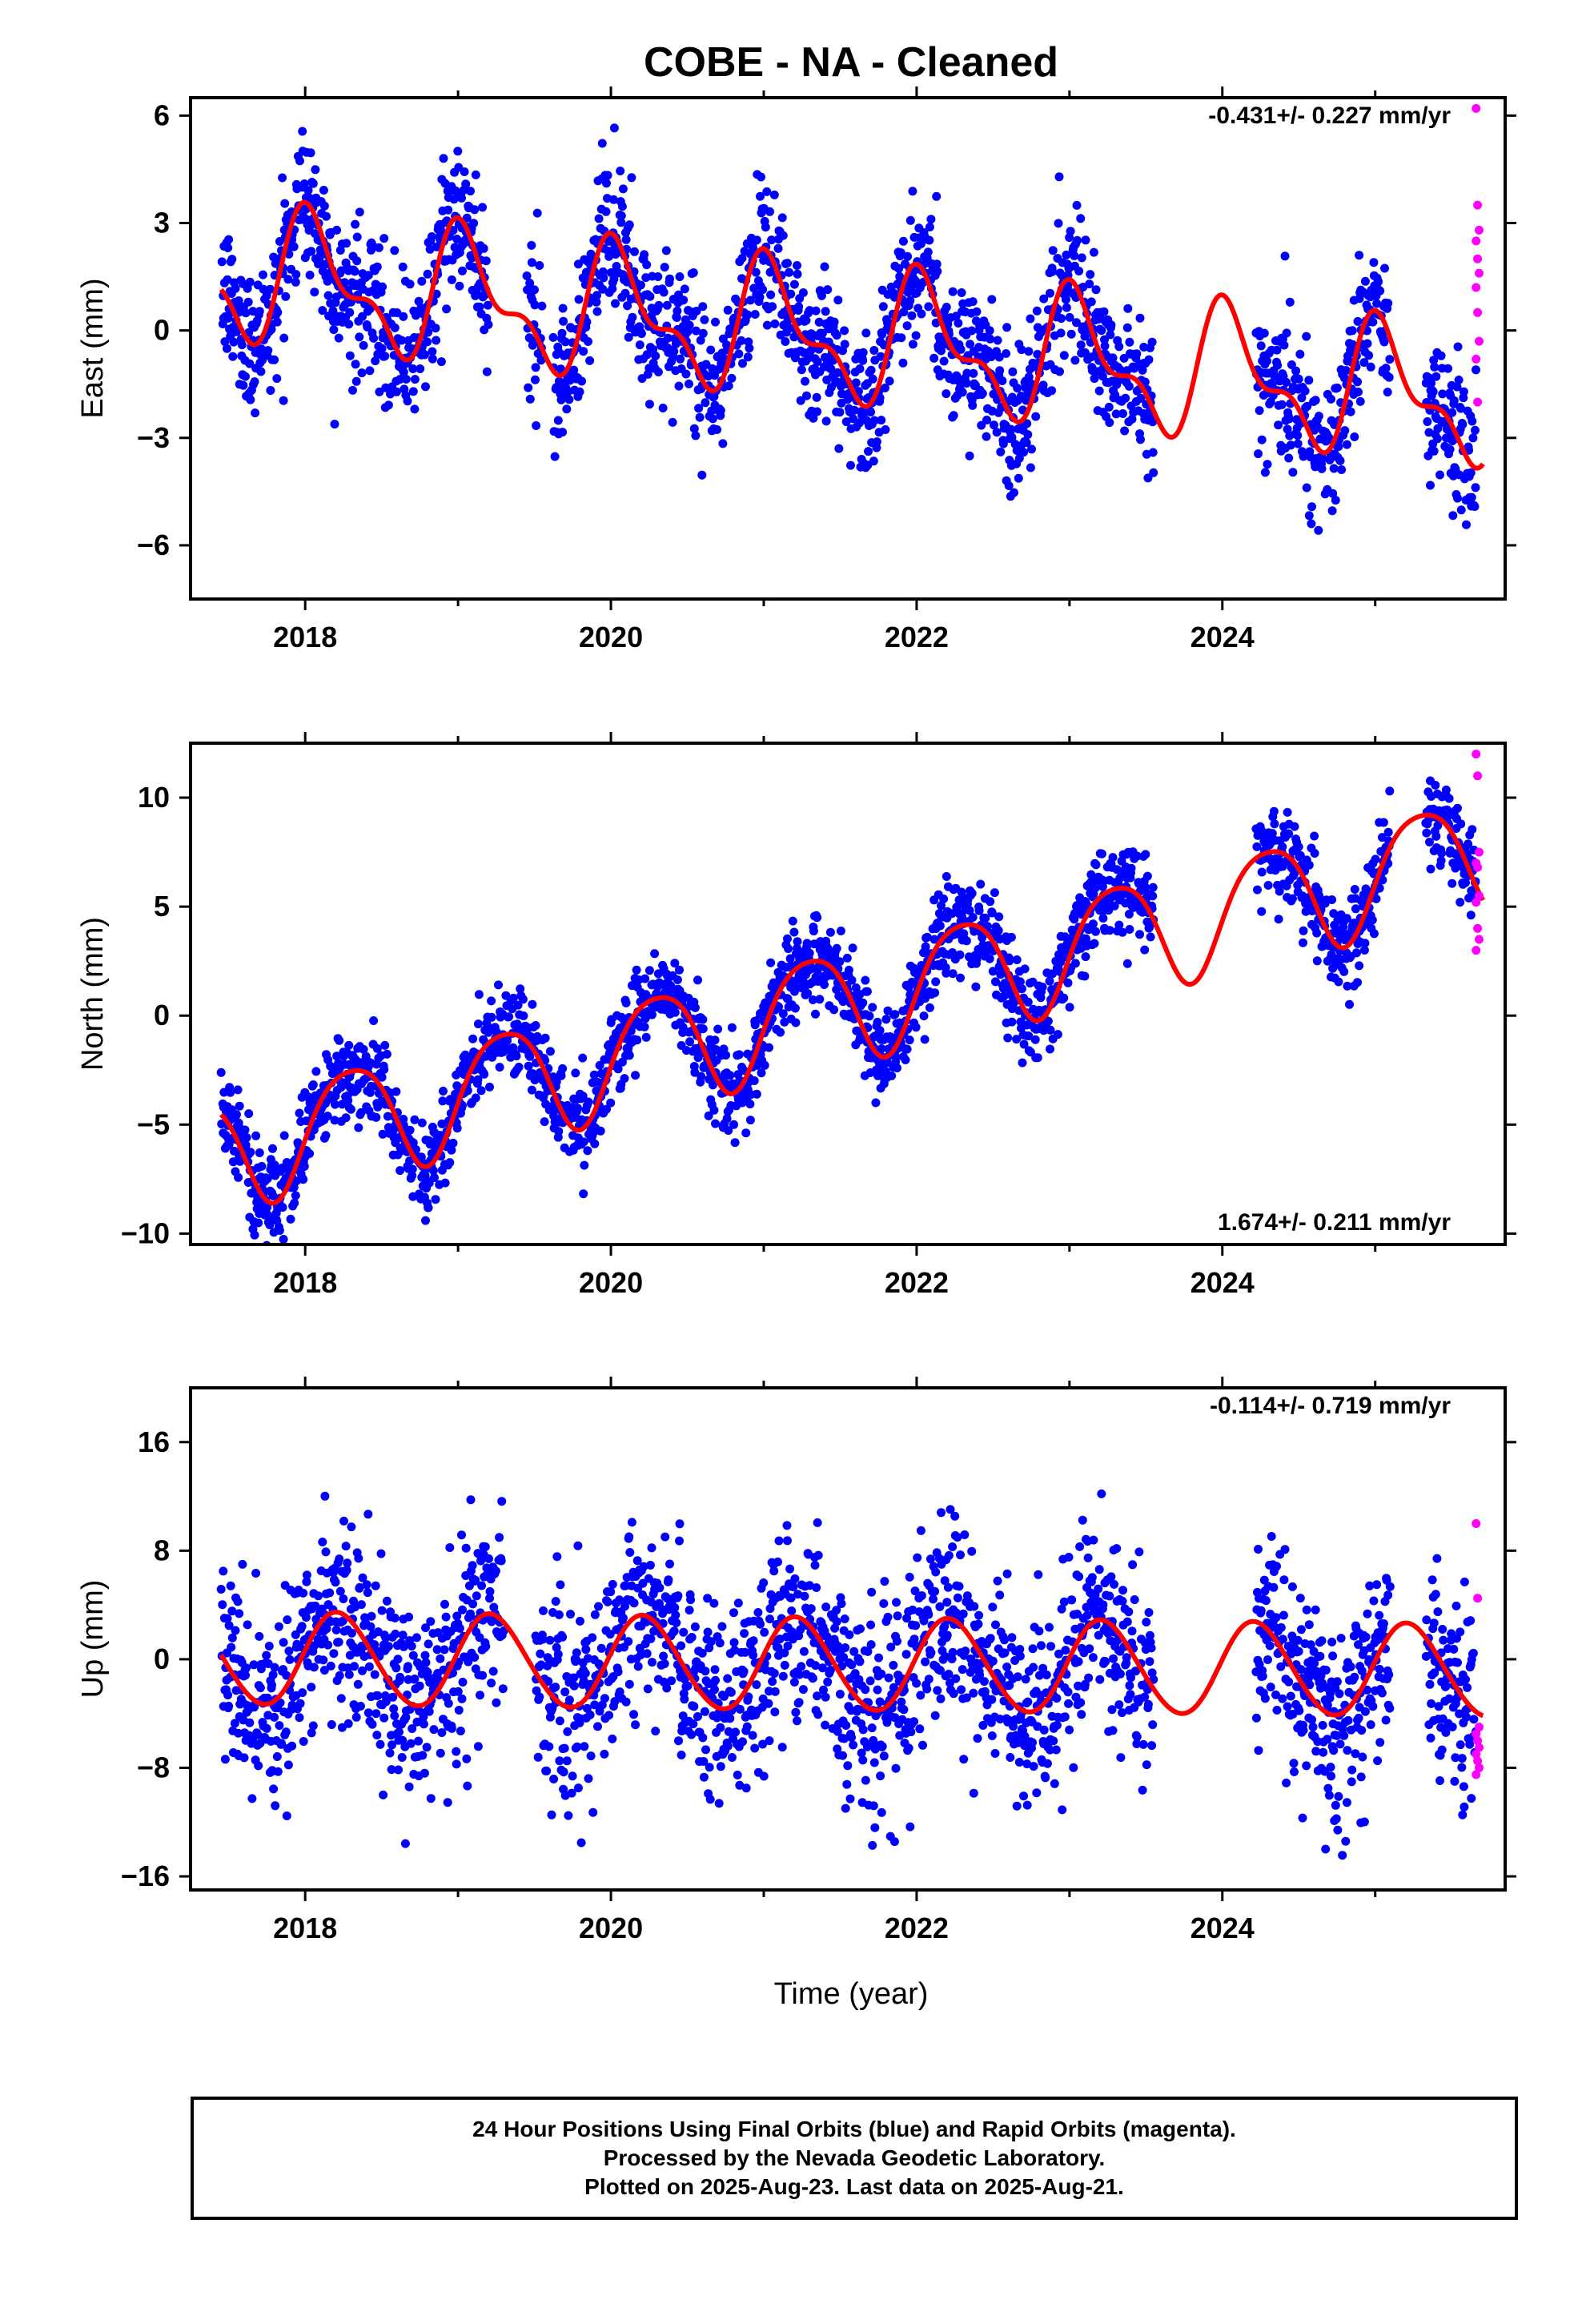 The width and height of the screenshot is (1582, 2324). What do you see at coordinates (1478, 853) in the screenshot?
I see `rapid-orbit-points` at bounding box center [1478, 853].